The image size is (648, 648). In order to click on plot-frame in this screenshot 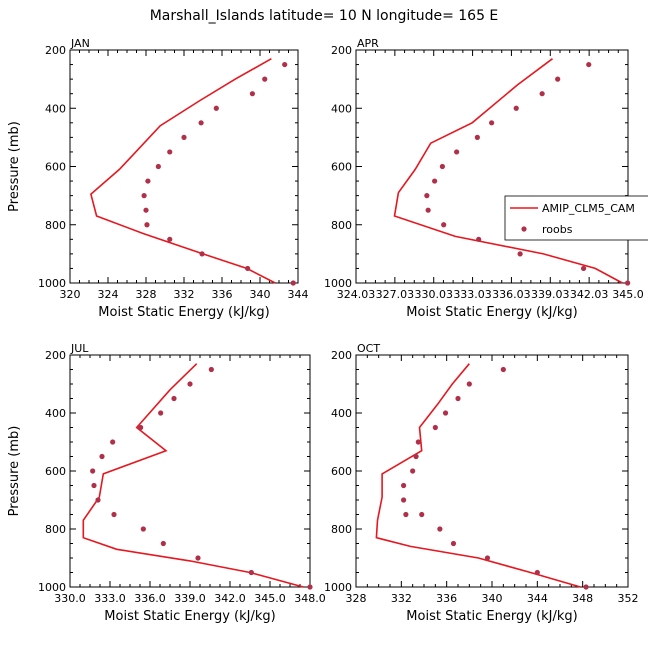, I will do `click(190, 471)`.